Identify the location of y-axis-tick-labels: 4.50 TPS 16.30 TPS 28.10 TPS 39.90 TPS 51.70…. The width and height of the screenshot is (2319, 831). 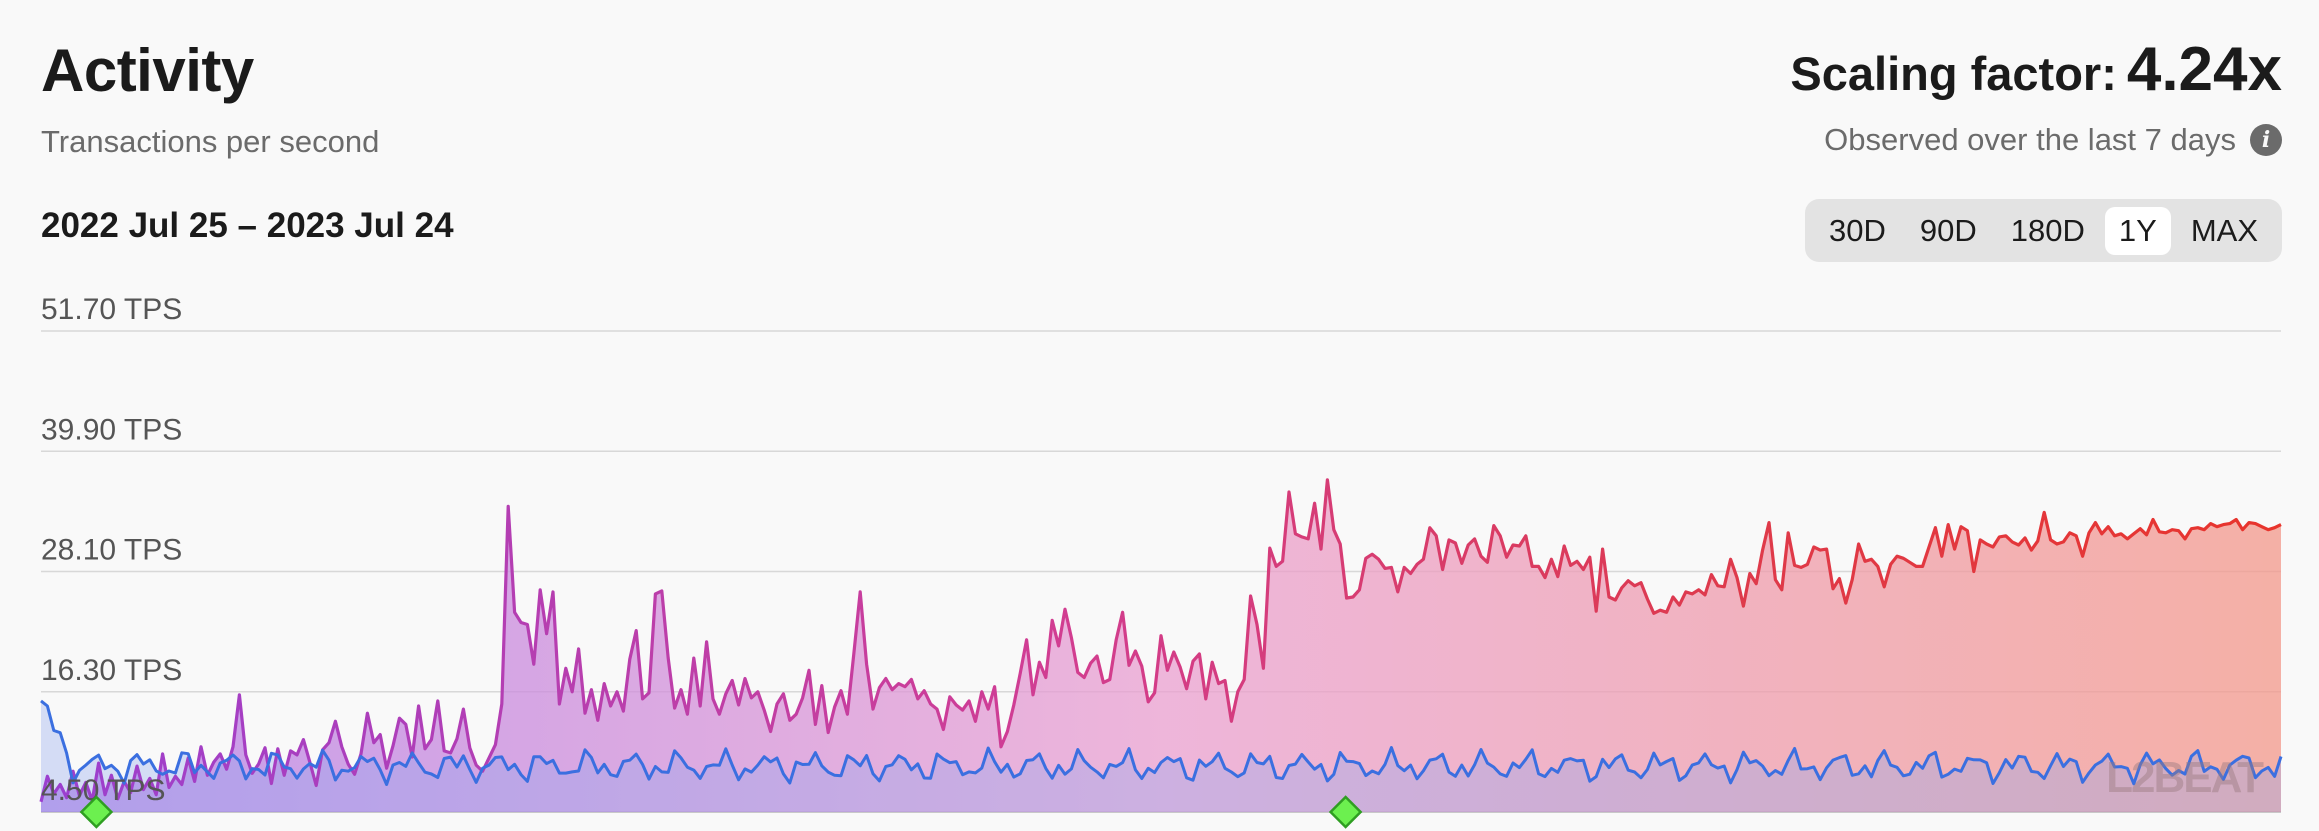
(111, 550).